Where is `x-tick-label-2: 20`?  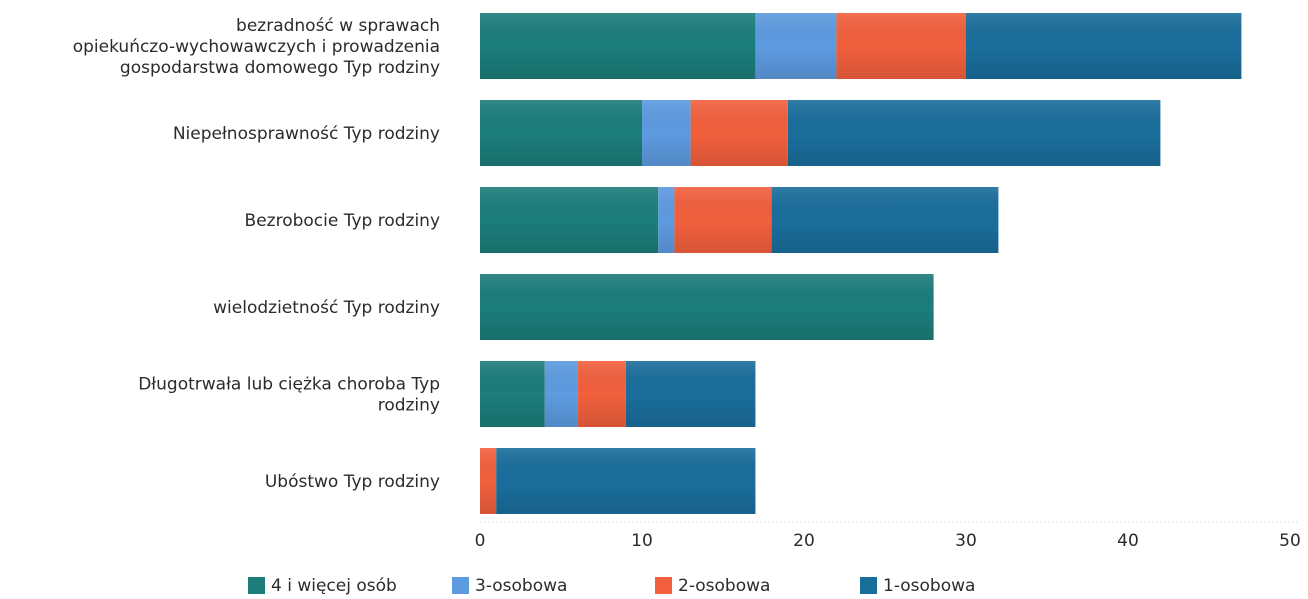
x-tick-label-2: 20 is located at coordinates (804, 541).